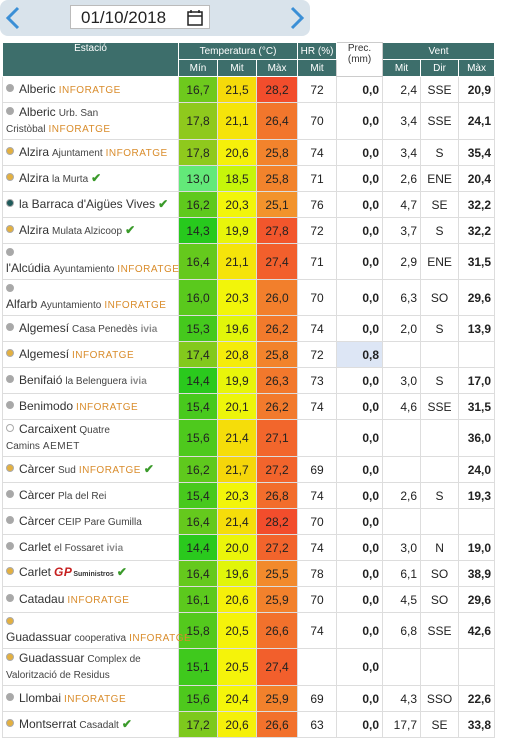 This screenshot has height=738, width=519. I want to click on value-cell: 14,4, so click(198, 380).